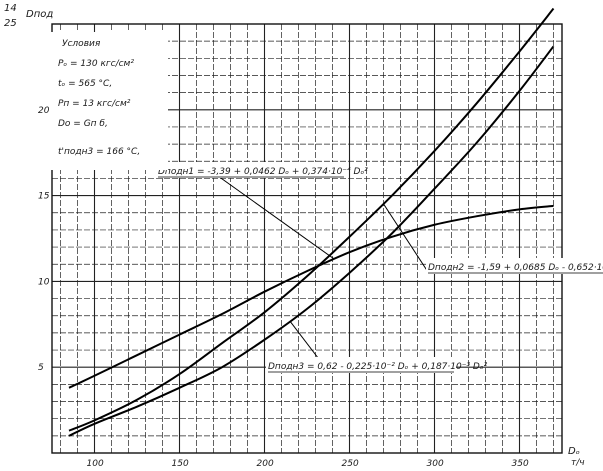 Image resolution: width=603 pixels, height=471 pixels. What do you see at coordinates (10, 8) in the screenshot?
I see `y-corner-mark-top: 14` at bounding box center [10, 8].